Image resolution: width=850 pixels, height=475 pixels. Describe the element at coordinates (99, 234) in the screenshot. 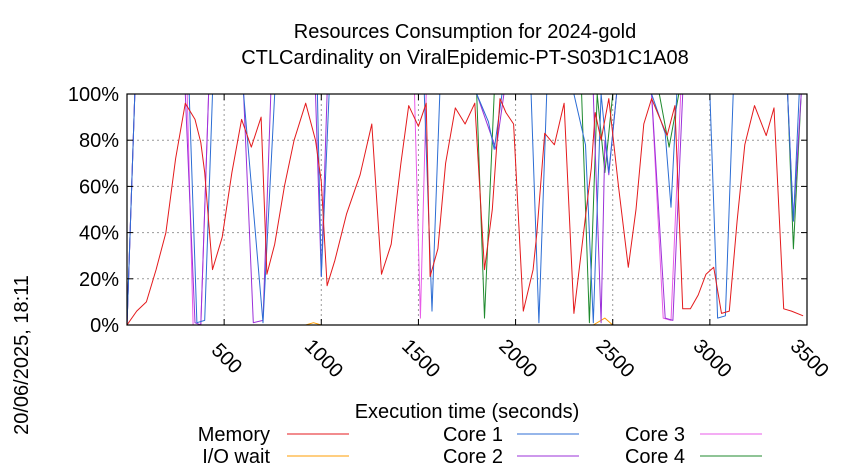

I see `y-tick-label: 40%` at that location.